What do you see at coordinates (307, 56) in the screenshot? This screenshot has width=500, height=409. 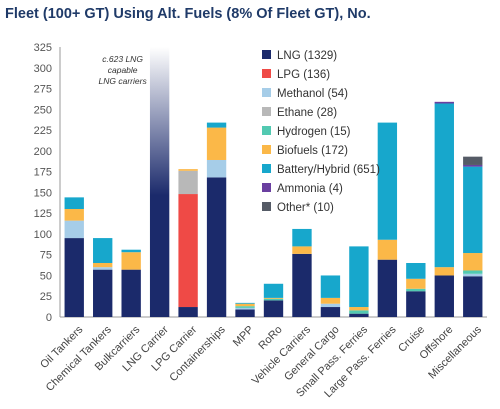 I see `legend-label: LNG (1329)` at bounding box center [307, 56].